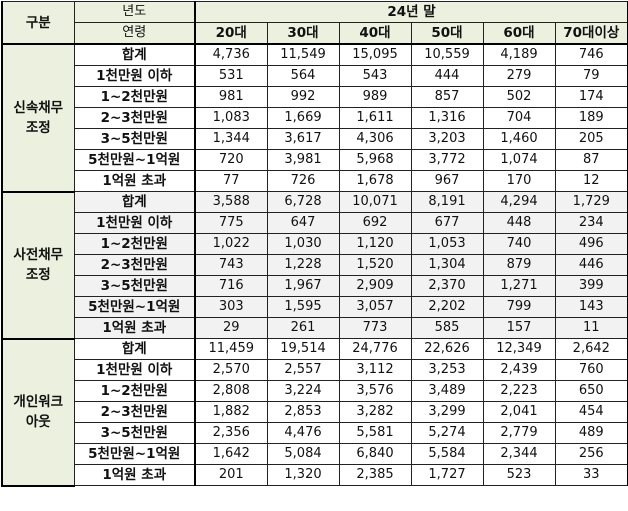  What do you see at coordinates (519, 223) in the screenshot?
I see `table-cell: 448` at bounding box center [519, 223].